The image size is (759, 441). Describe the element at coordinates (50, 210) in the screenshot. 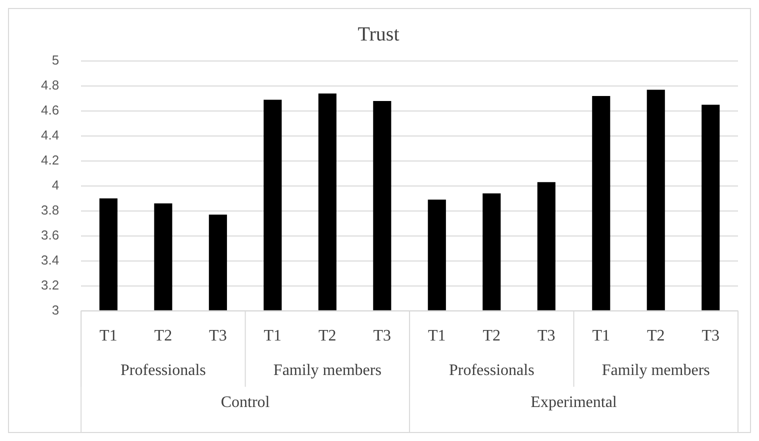

I see `y-tick-label: 3.8` at that location.